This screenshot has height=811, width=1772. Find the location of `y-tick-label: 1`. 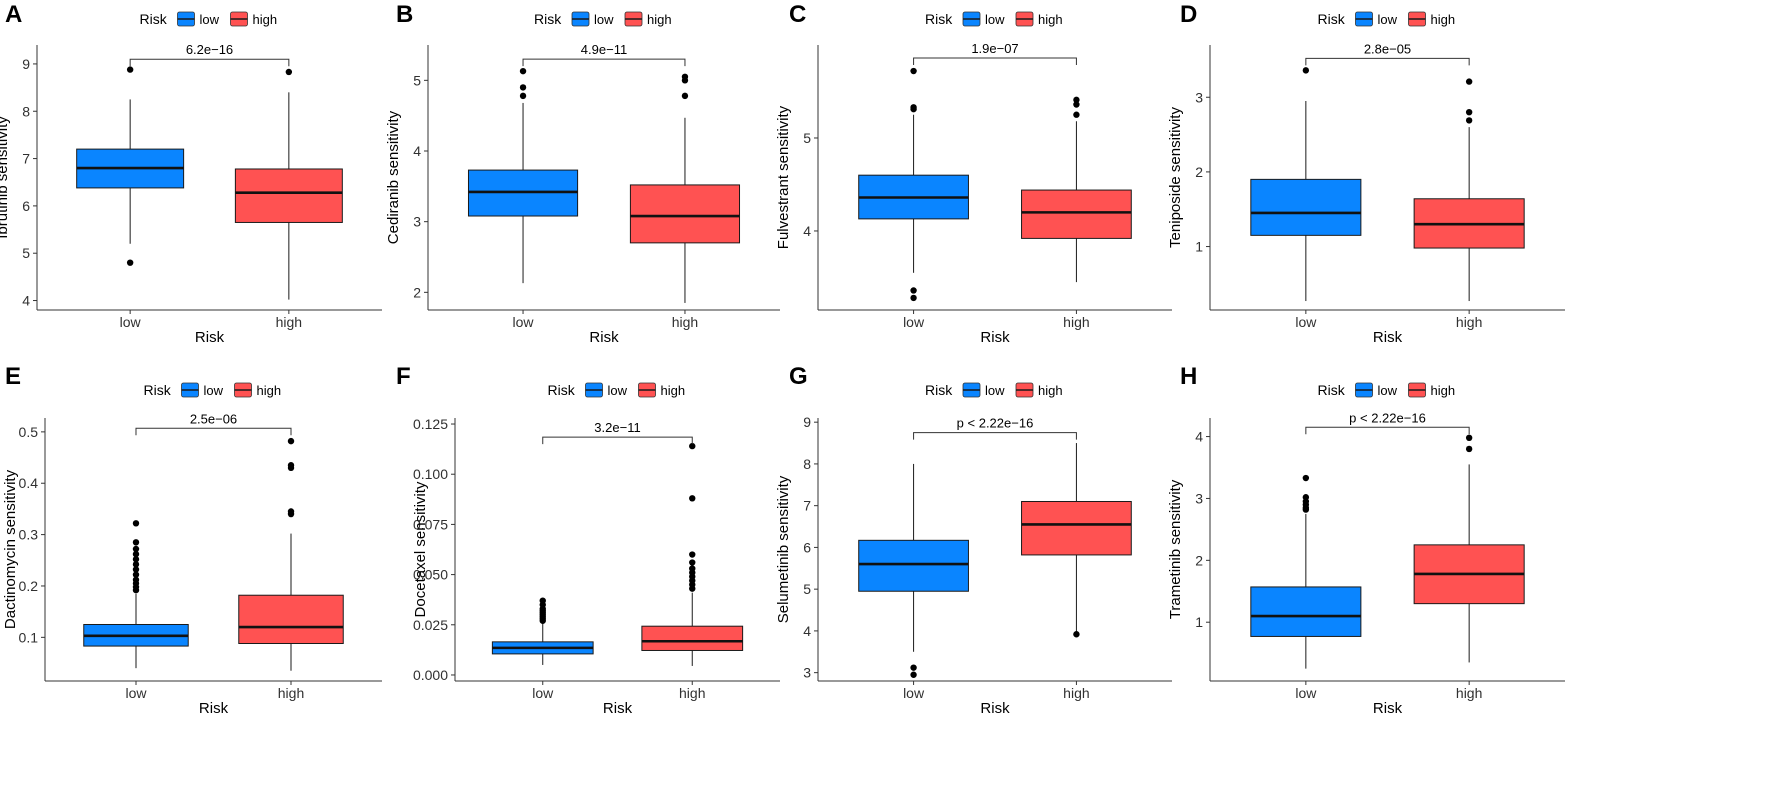

y-tick-label: 1 is located at coordinates (1199, 622).